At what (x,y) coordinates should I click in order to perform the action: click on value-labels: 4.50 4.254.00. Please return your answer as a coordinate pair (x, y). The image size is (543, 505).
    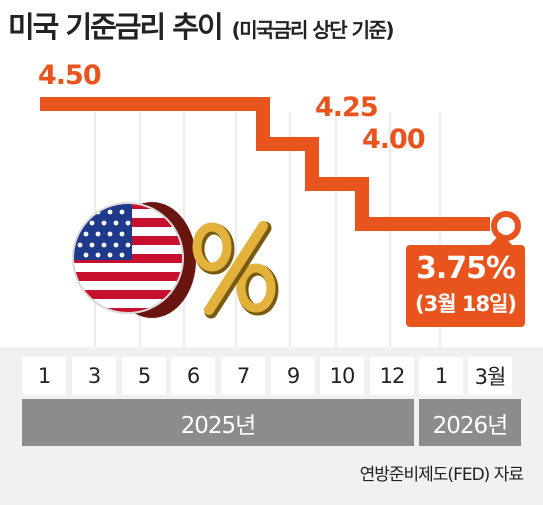
    Looking at the image, I should click on (232, 107).